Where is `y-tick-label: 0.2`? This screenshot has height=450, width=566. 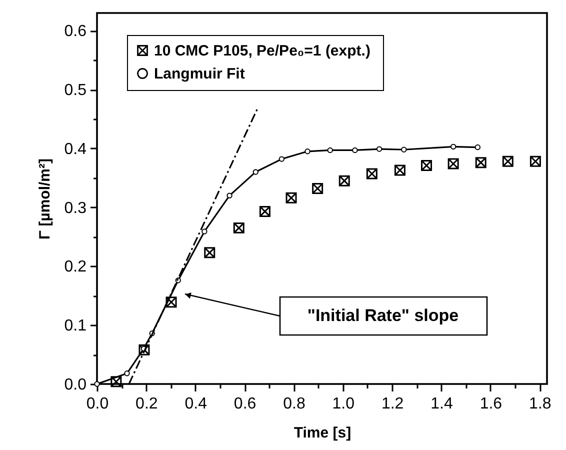 y-tick-label: 0.2 is located at coordinates (75, 267).